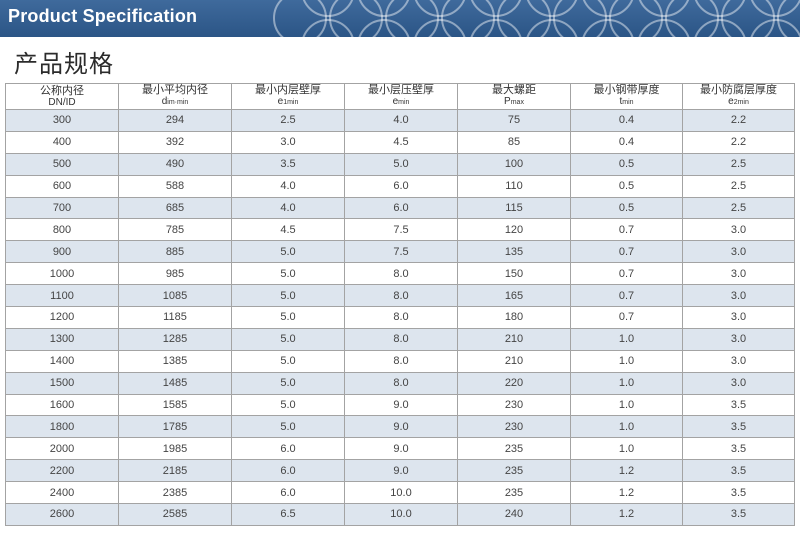 The width and height of the screenshot is (800, 541). What do you see at coordinates (514, 383) in the screenshot?
I see `table-cell: 220` at bounding box center [514, 383].